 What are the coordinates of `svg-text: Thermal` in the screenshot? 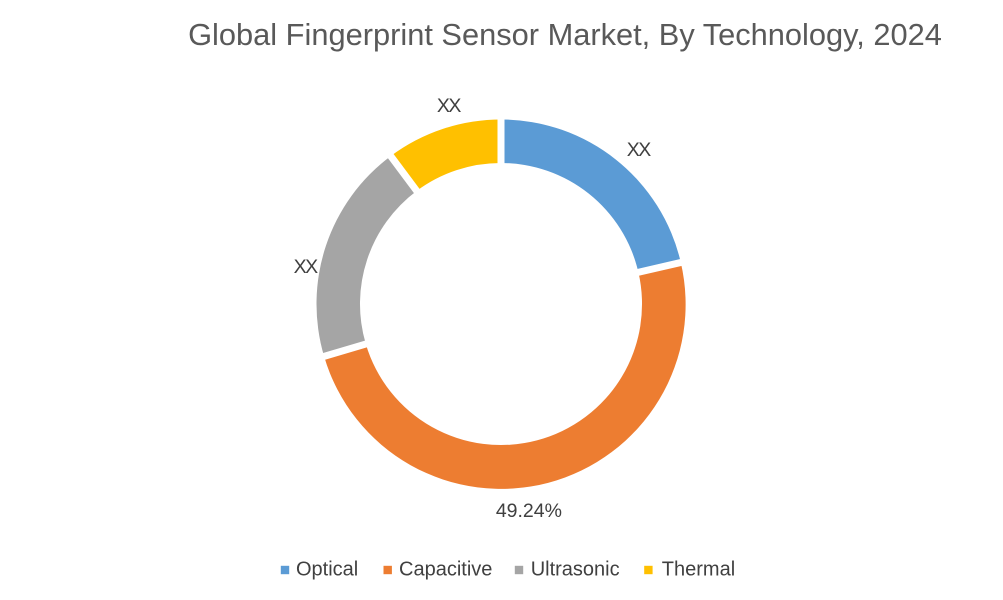 It's located at (698, 570).